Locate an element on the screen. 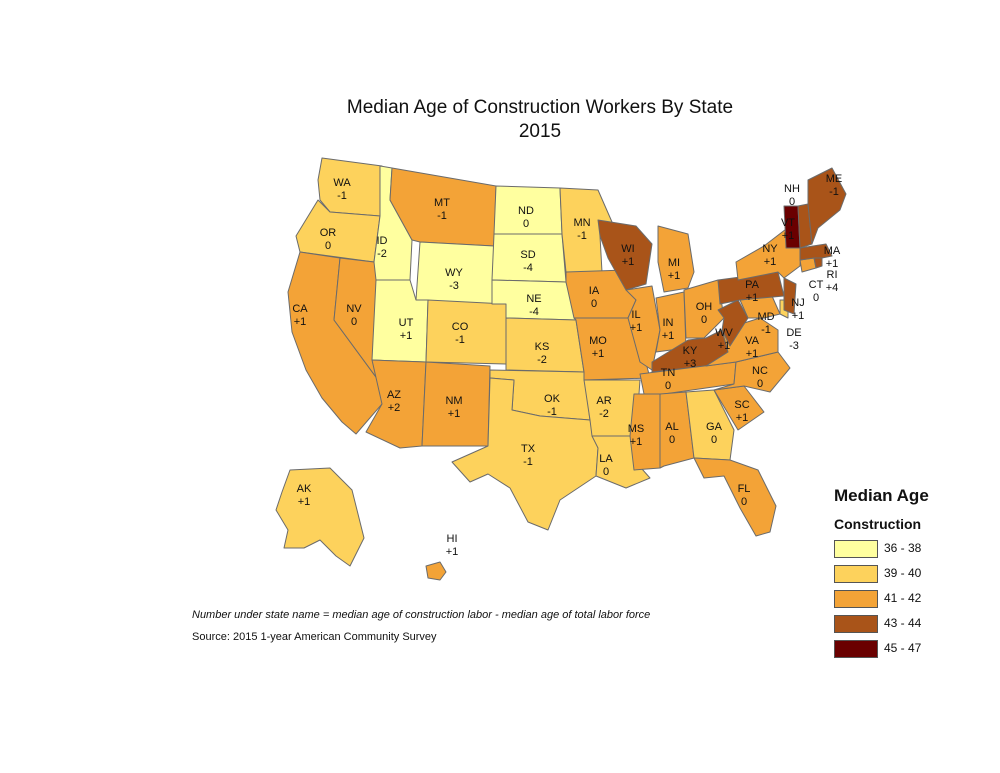 The width and height of the screenshot is (1000, 773). state-abbr: HI is located at coordinates (452, 539).